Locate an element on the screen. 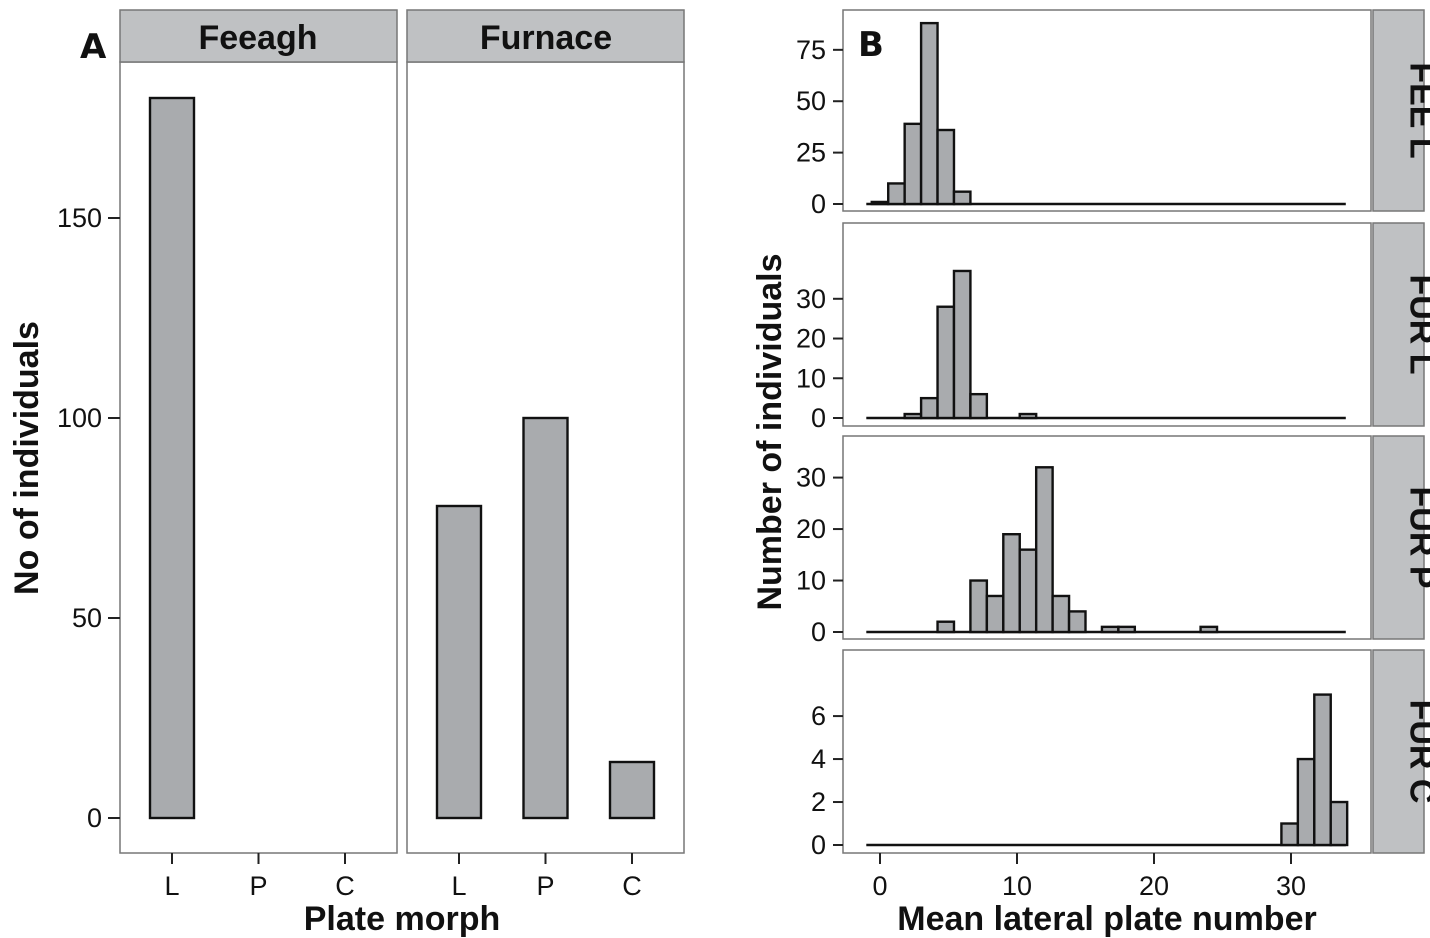 Image resolution: width=1430 pixels, height=938 pixels. facet-strip-fee-l is located at coordinates (1398, 110).